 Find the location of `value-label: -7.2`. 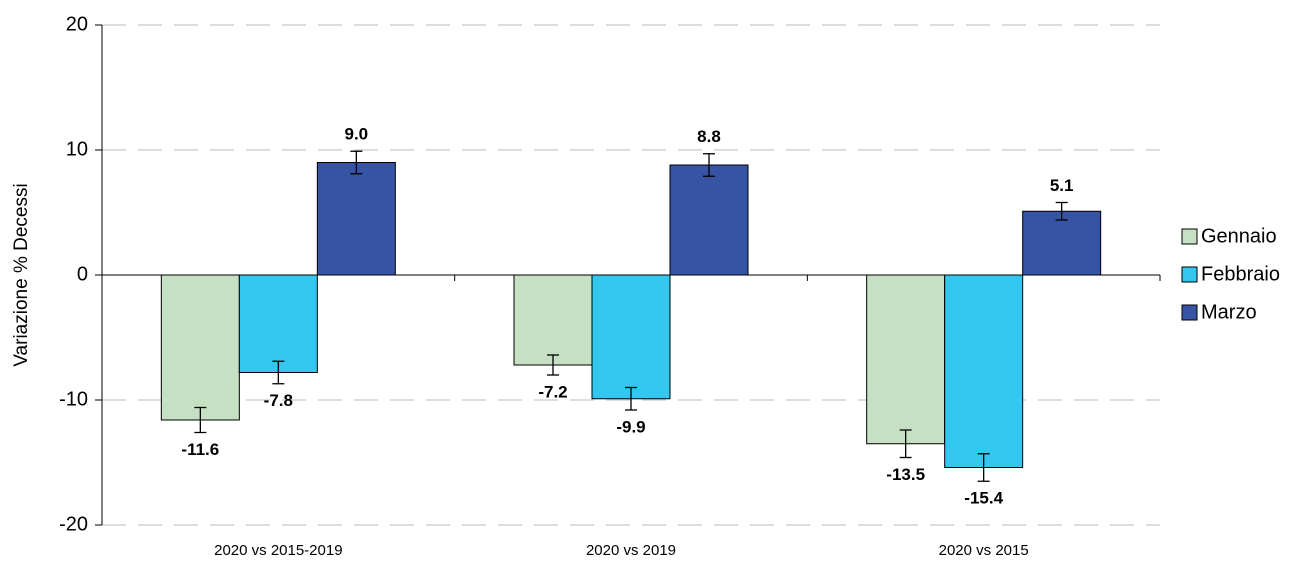

value-label: -7.2 is located at coordinates (552, 391).